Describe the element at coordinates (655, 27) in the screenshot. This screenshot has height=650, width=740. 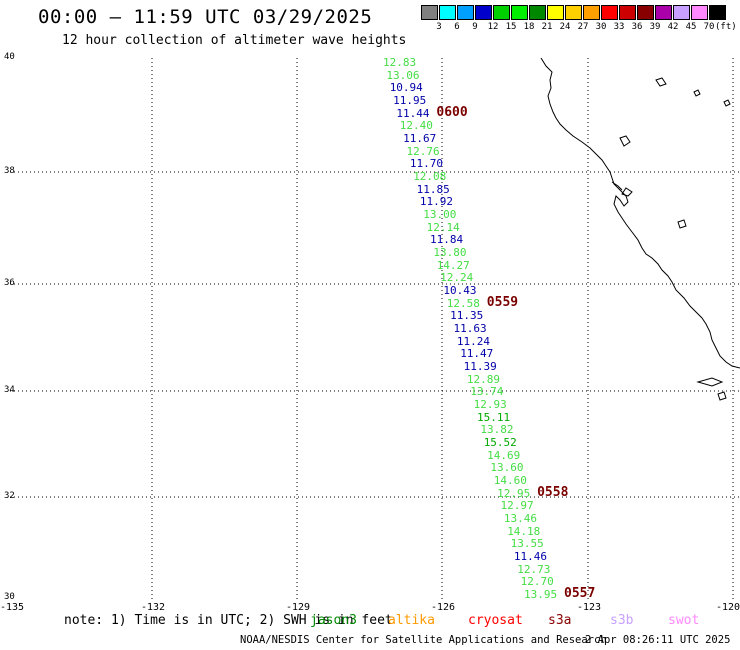
I see `scale-label: 39` at that location.